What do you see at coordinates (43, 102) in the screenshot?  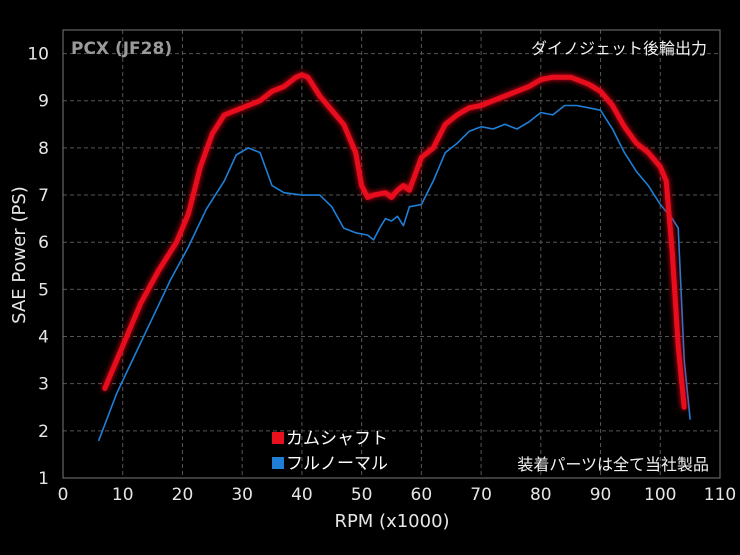 I see `y-tick-label: 9` at bounding box center [43, 102].